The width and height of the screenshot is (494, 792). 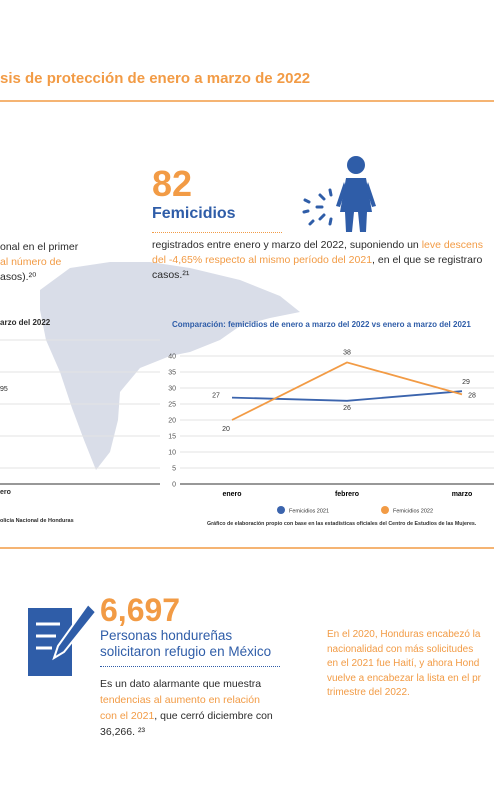 I want to click on note-line: trimestre del 2022., so click(x=368, y=692).